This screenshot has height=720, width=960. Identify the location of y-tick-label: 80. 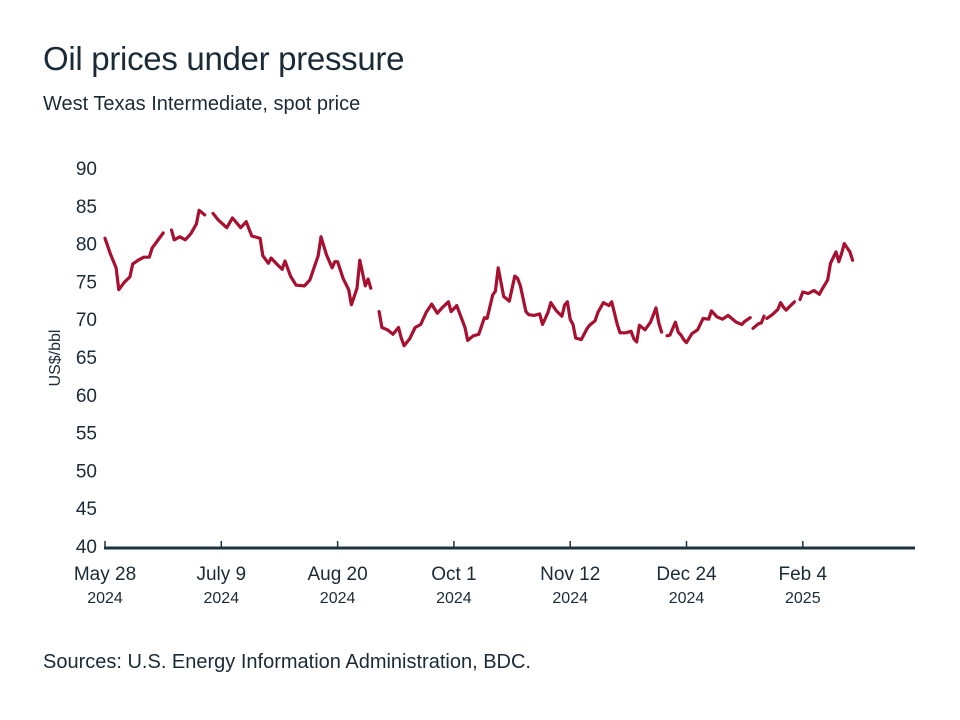
(86, 245).